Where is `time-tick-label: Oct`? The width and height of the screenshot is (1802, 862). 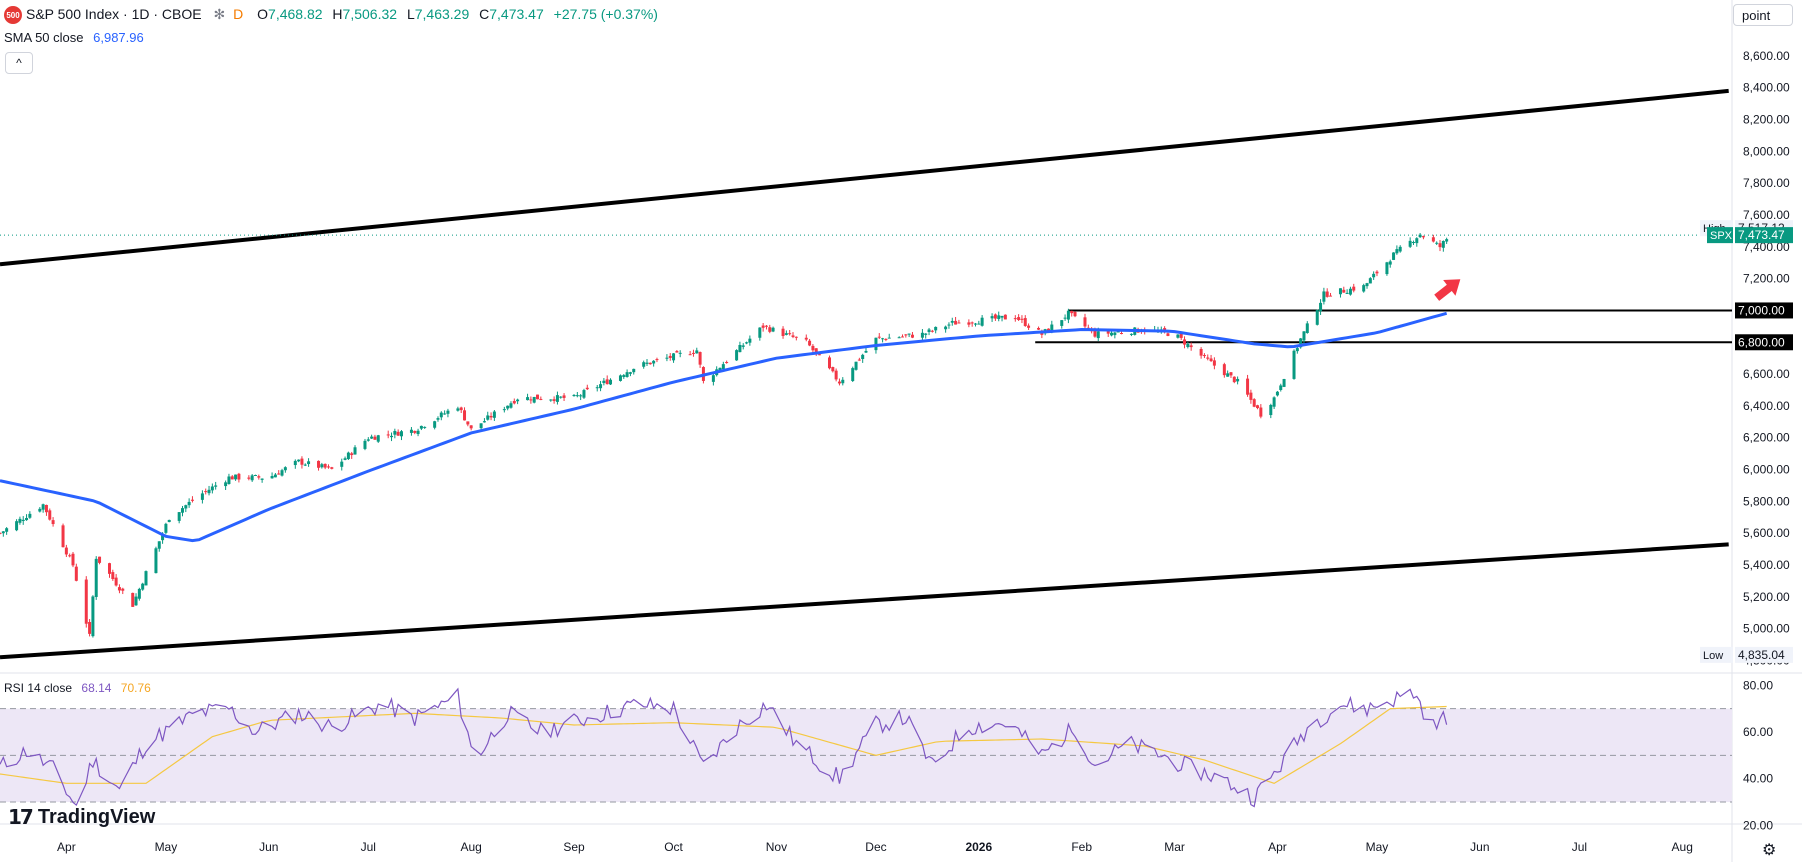 time-tick-label: Oct is located at coordinates (673, 847).